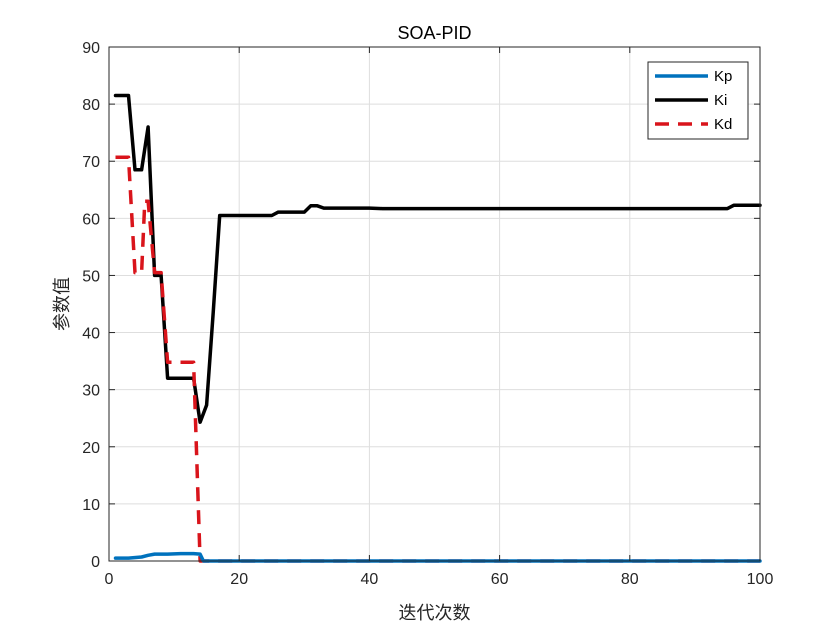  What do you see at coordinates (91, 48) in the screenshot?
I see `y-tick-label: 90` at bounding box center [91, 48].